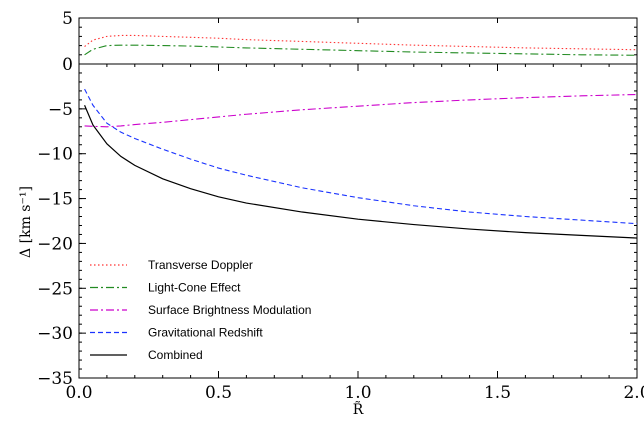  I want to click on legend-label: Light-Cone Effect, so click(194, 288).